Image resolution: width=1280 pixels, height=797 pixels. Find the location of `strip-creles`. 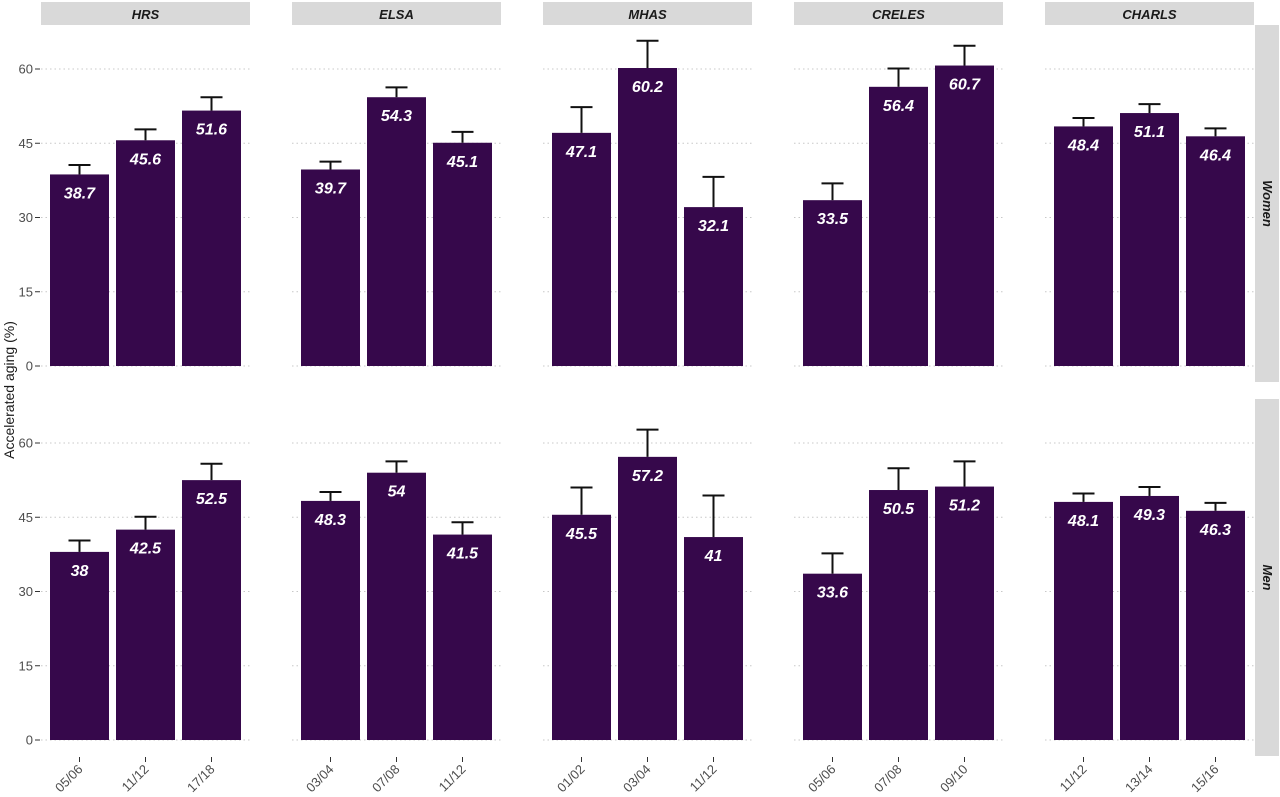

strip-creles is located at coordinates (898, 13).